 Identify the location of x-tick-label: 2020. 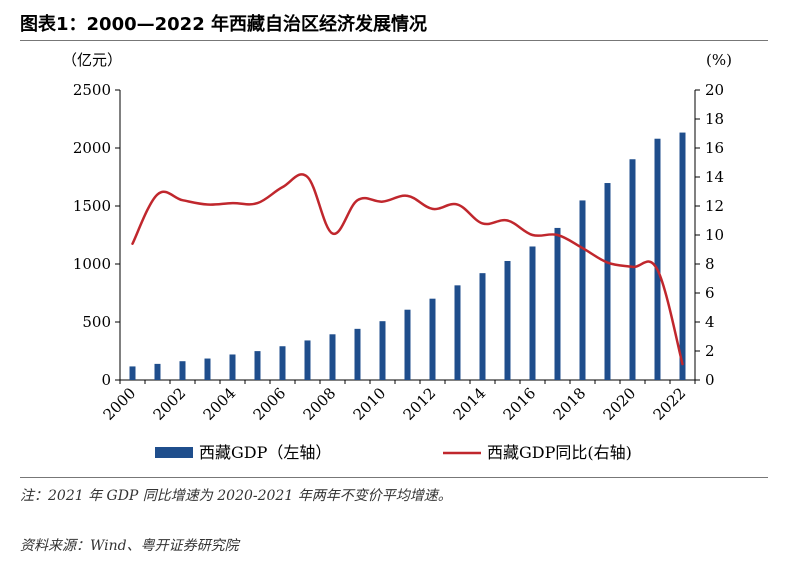
(620, 404).